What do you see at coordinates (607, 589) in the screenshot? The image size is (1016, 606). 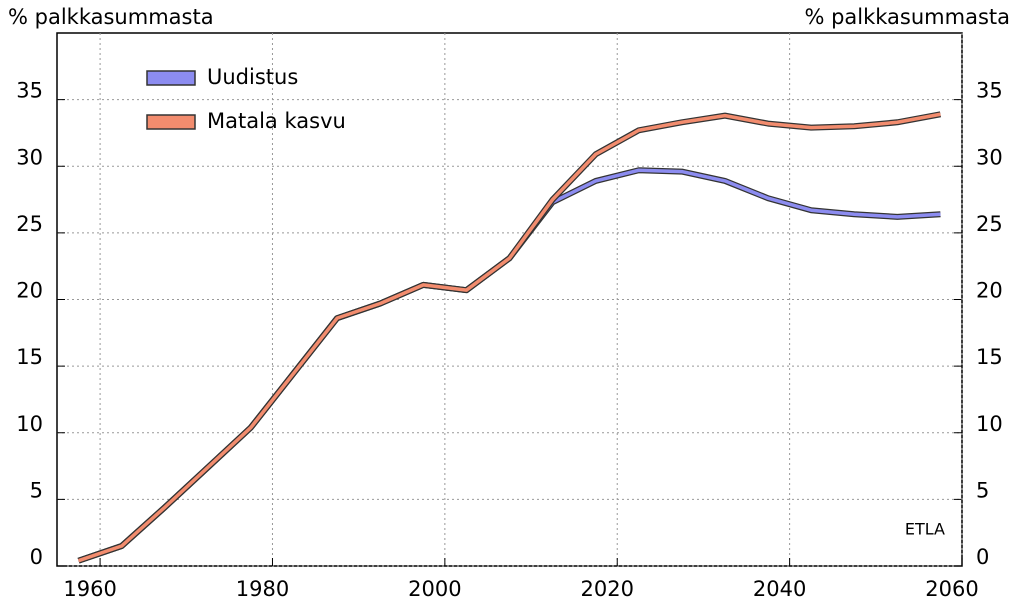 I see `x-tick-label: 2020` at bounding box center [607, 589].